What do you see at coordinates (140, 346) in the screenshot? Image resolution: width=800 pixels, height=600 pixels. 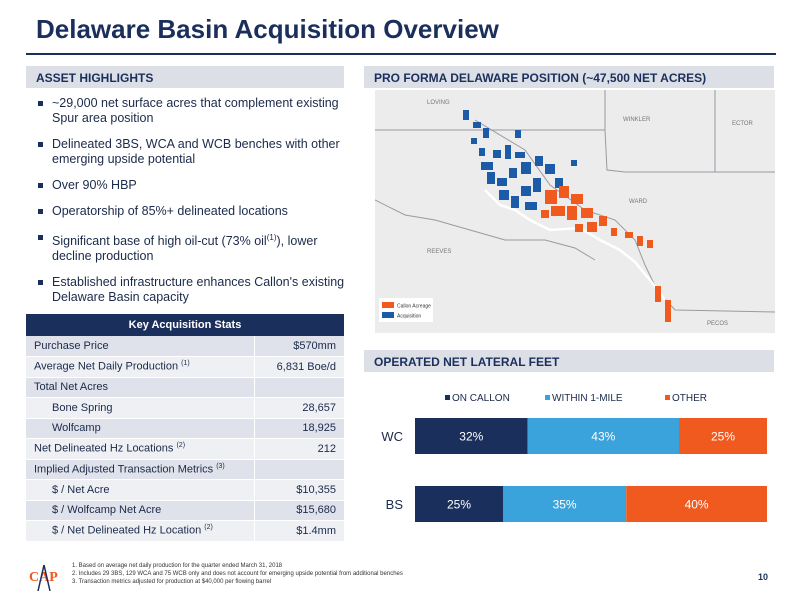 I see `stats-label: Purchase Price` at bounding box center [140, 346].